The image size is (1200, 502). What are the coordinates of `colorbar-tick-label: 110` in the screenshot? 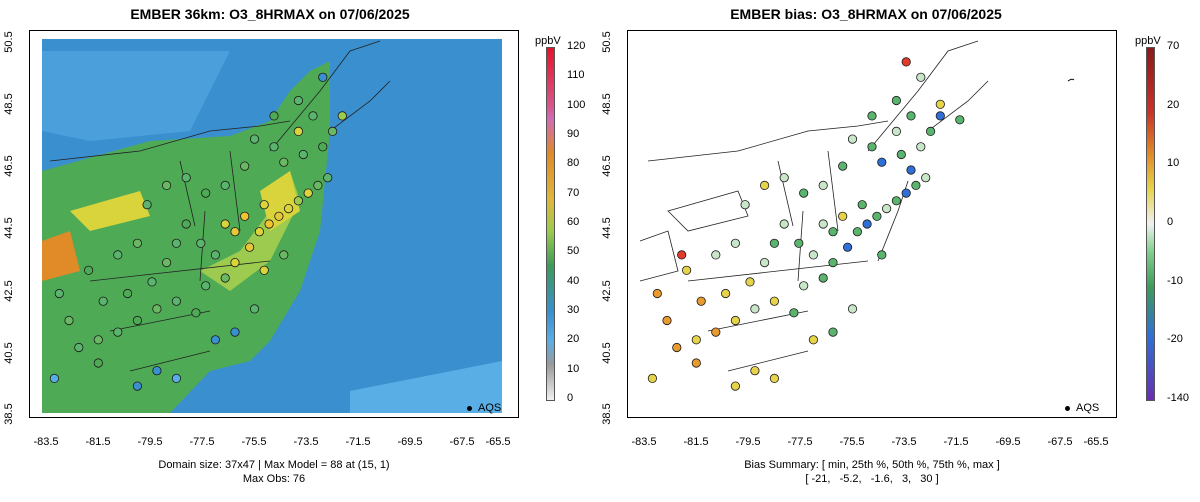 It's located at (576, 75).